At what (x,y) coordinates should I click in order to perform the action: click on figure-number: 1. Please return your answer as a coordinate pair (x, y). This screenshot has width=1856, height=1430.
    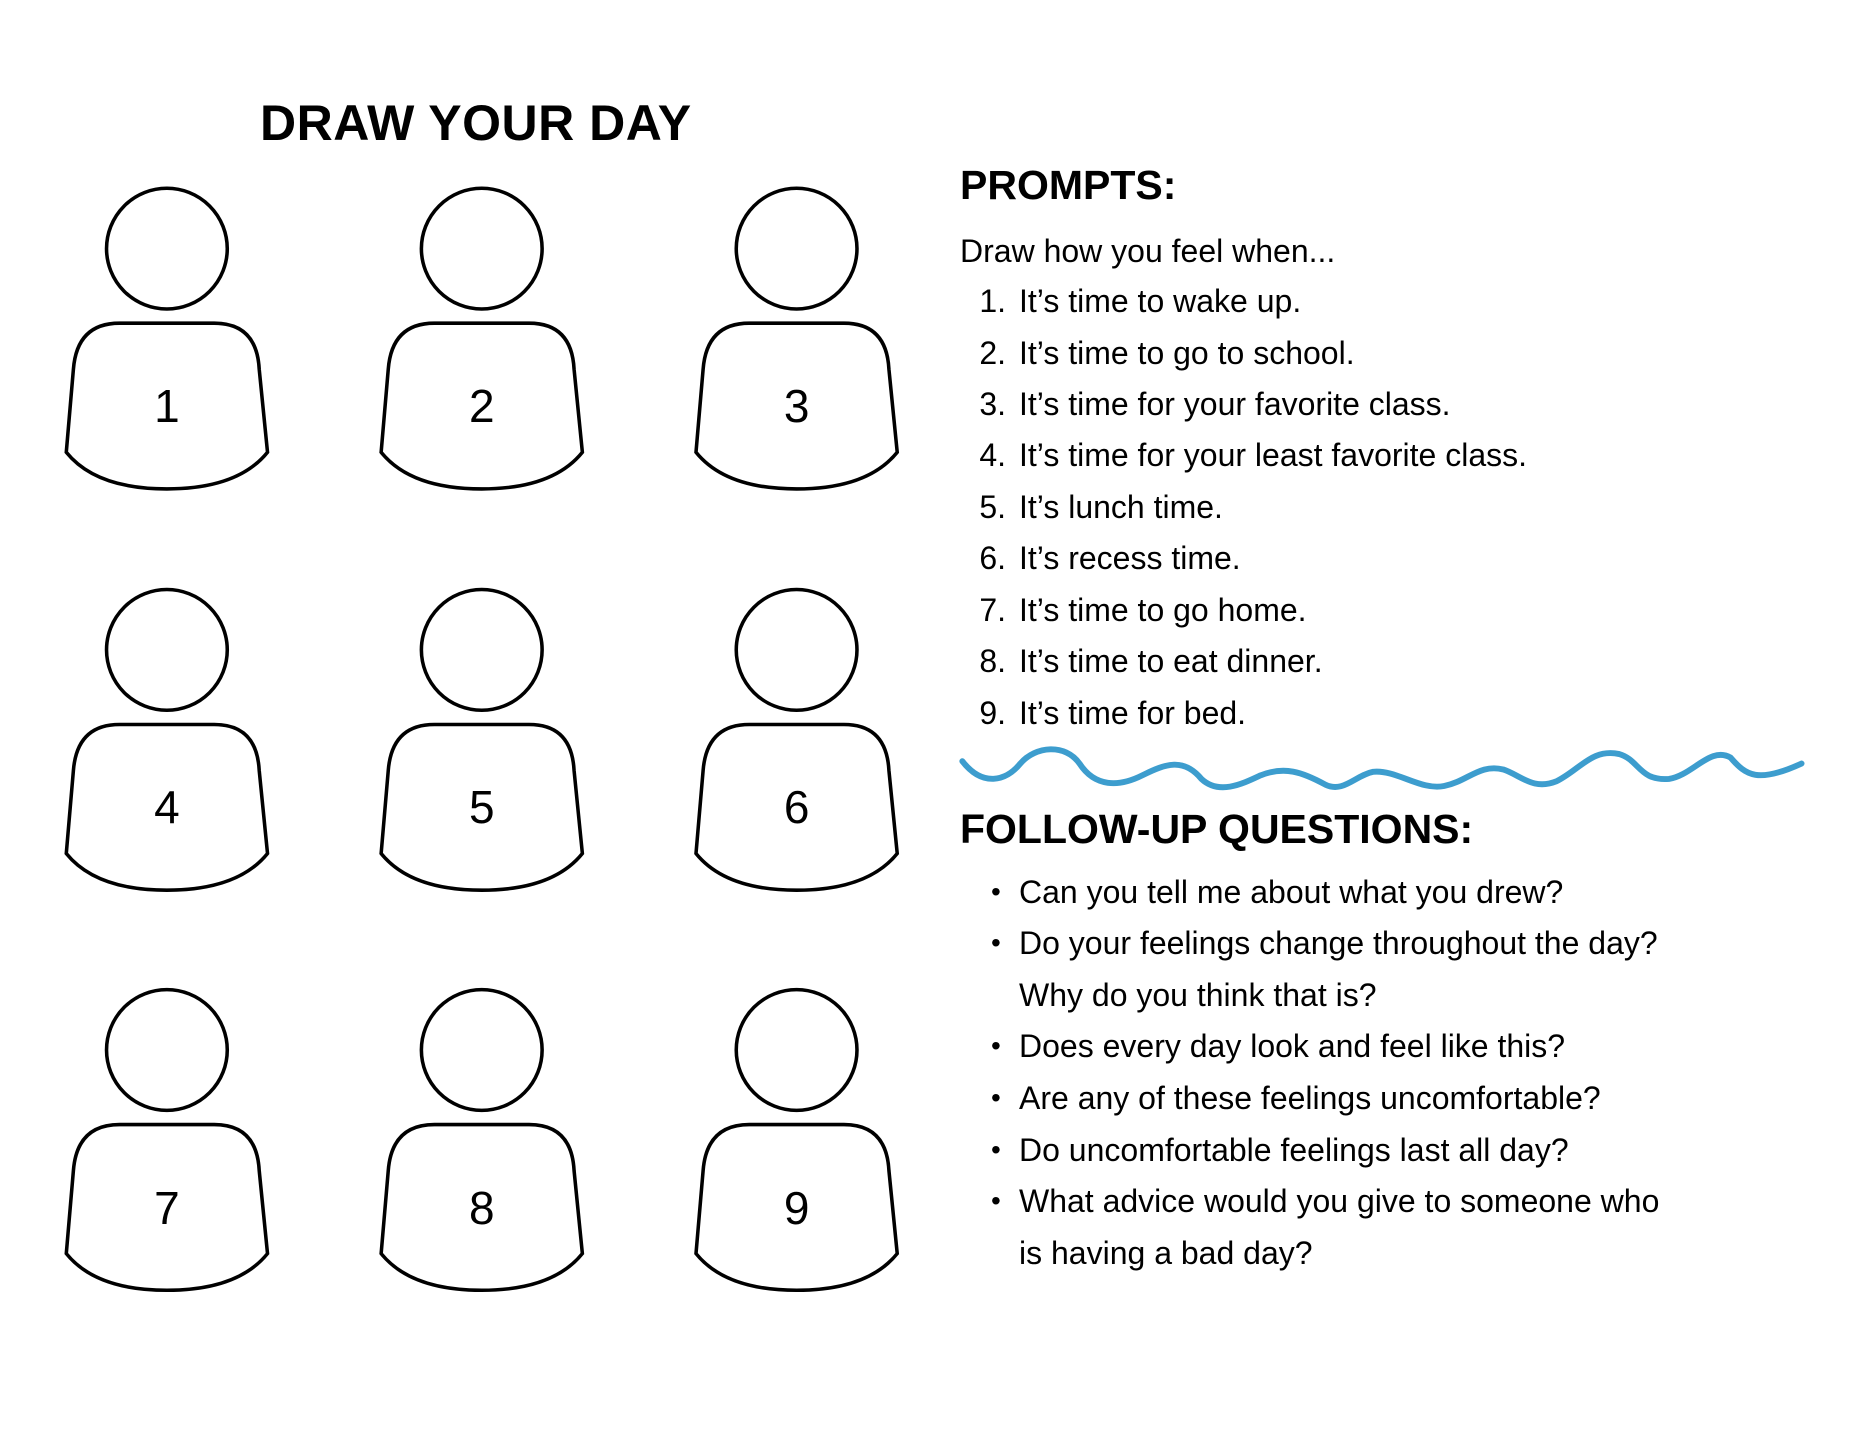
    Looking at the image, I should click on (167, 406).